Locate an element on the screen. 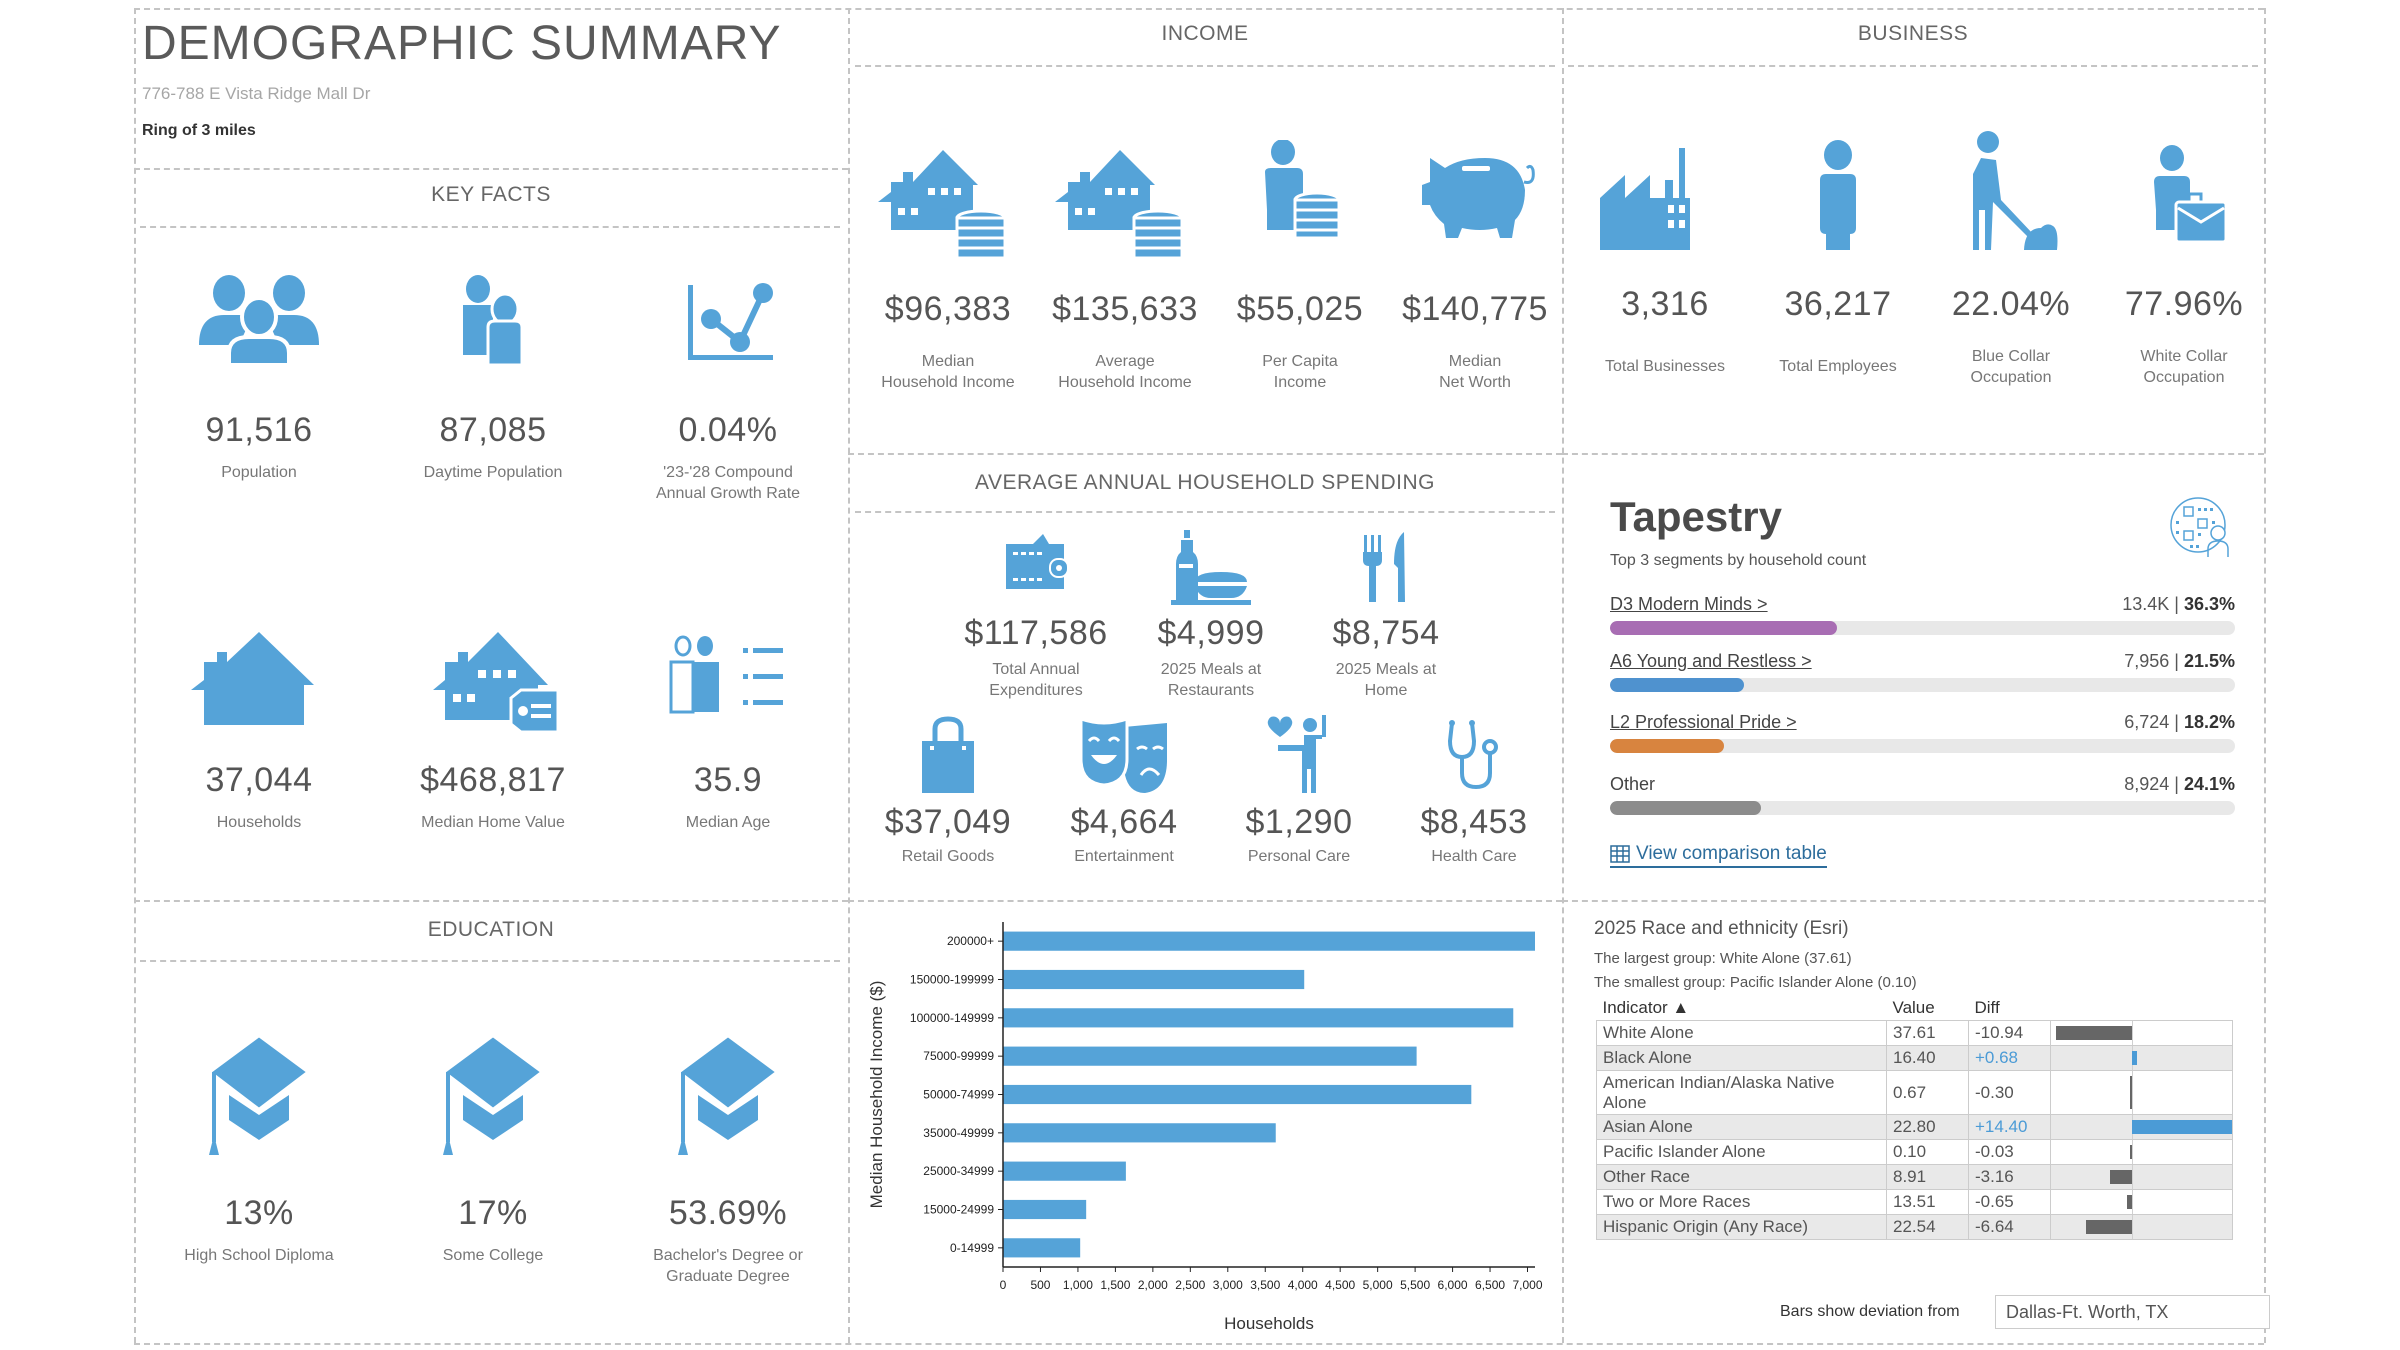 The width and height of the screenshot is (2400, 1350). metric-daytime-population: 87,085 Daytime Population is located at coordinates (493, 379).